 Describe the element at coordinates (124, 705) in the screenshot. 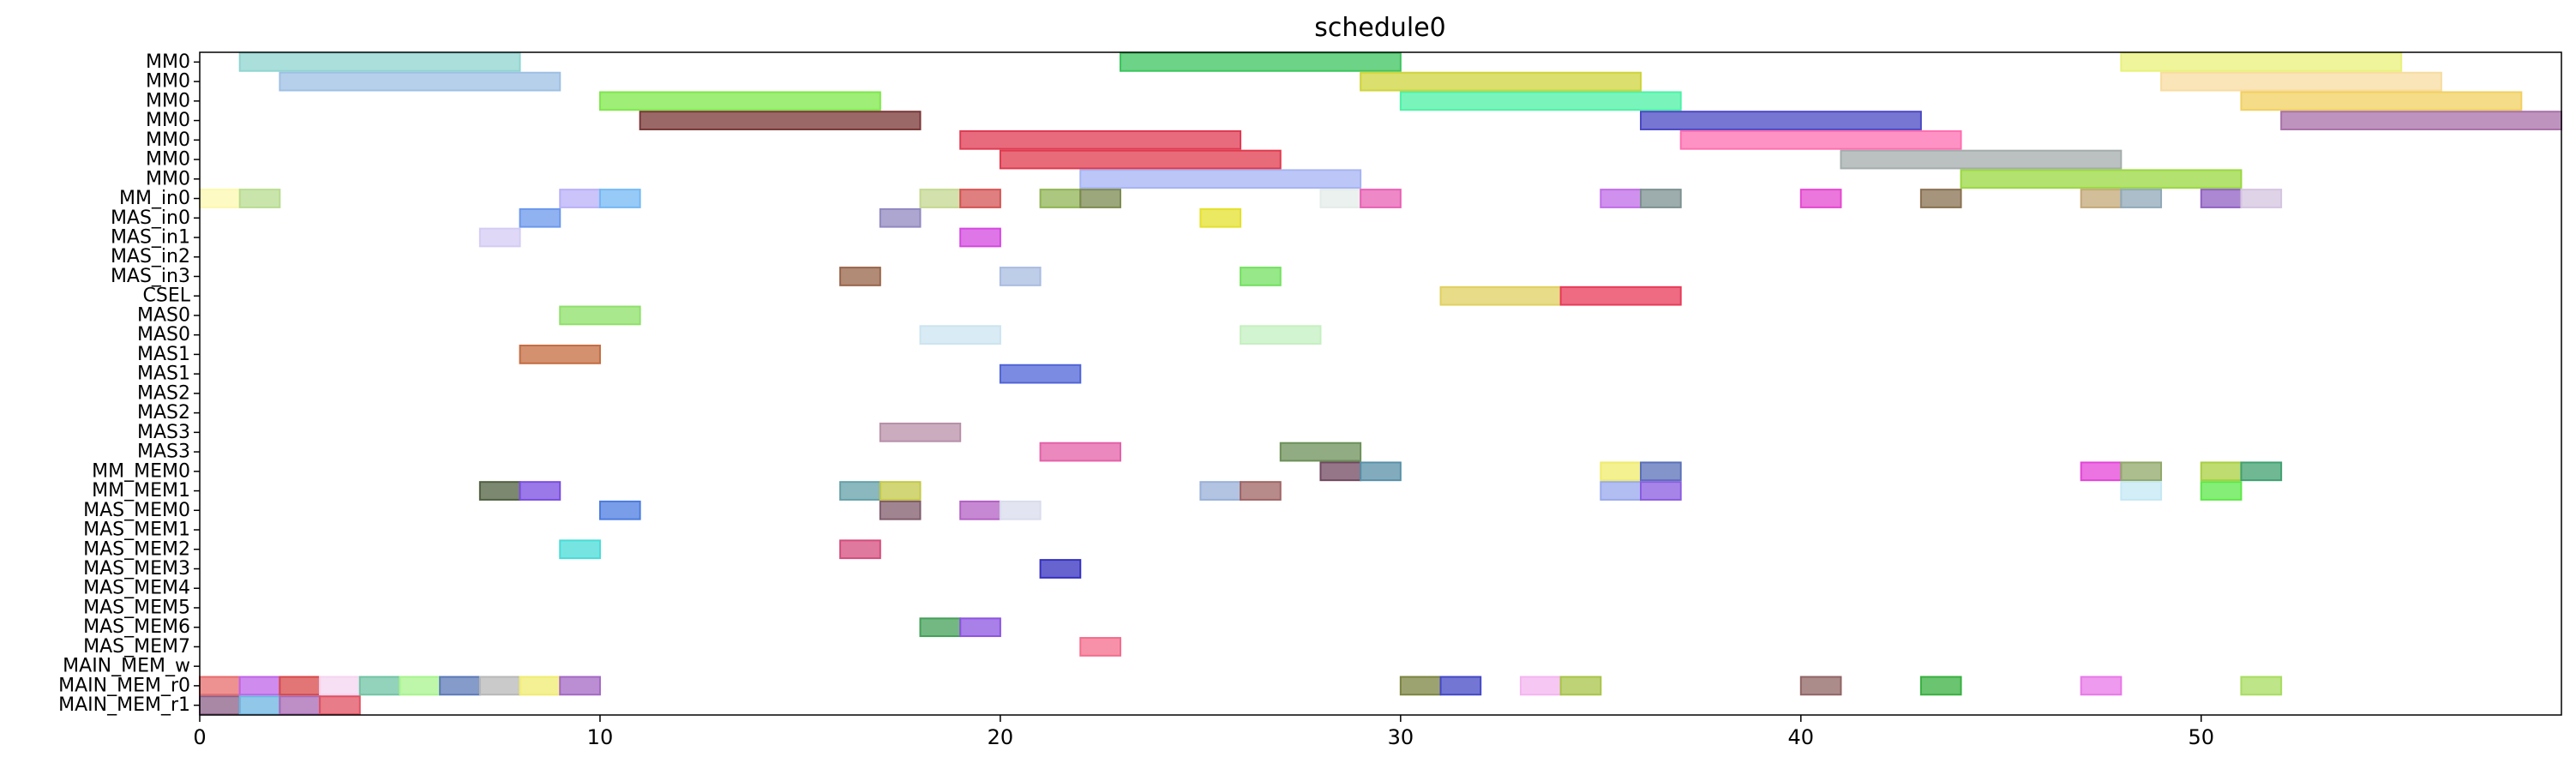

I see `y-tick-label: MAIN_MEM_r1` at that location.